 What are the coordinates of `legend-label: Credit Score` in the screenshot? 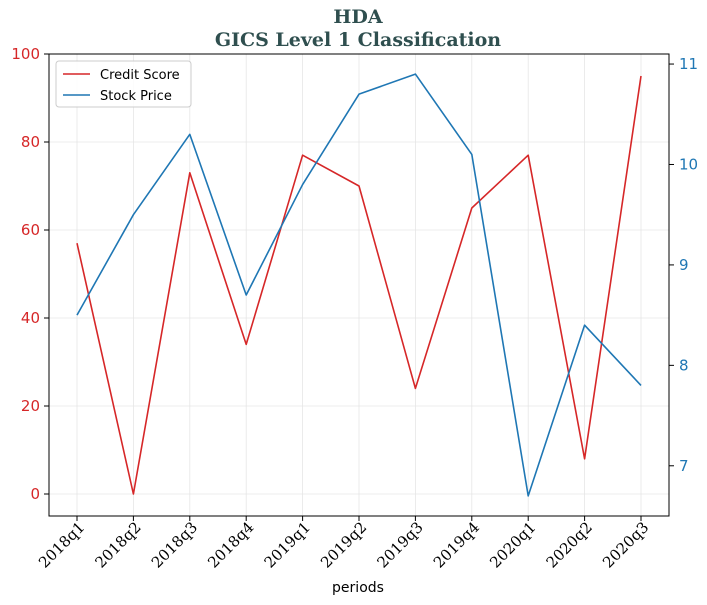 It's located at (140, 75).